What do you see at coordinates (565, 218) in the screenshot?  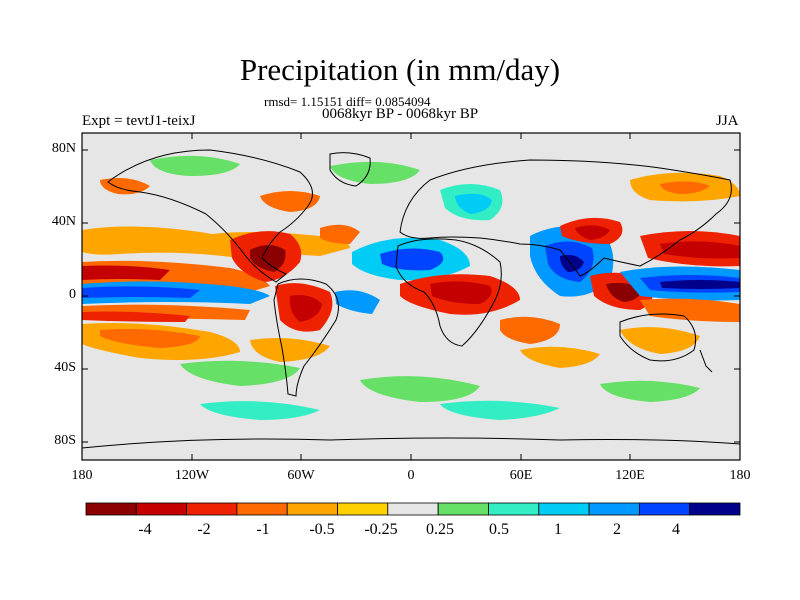 I see `eurasia-outline` at bounding box center [565, 218].